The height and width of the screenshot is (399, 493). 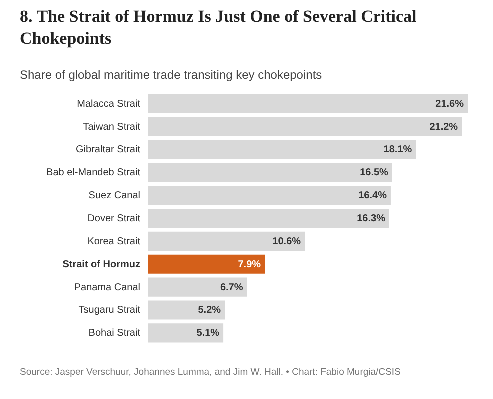 What do you see at coordinates (112, 127) in the screenshot?
I see `y-tick-label: Taiwan Strait` at bounding box center [112, 127].